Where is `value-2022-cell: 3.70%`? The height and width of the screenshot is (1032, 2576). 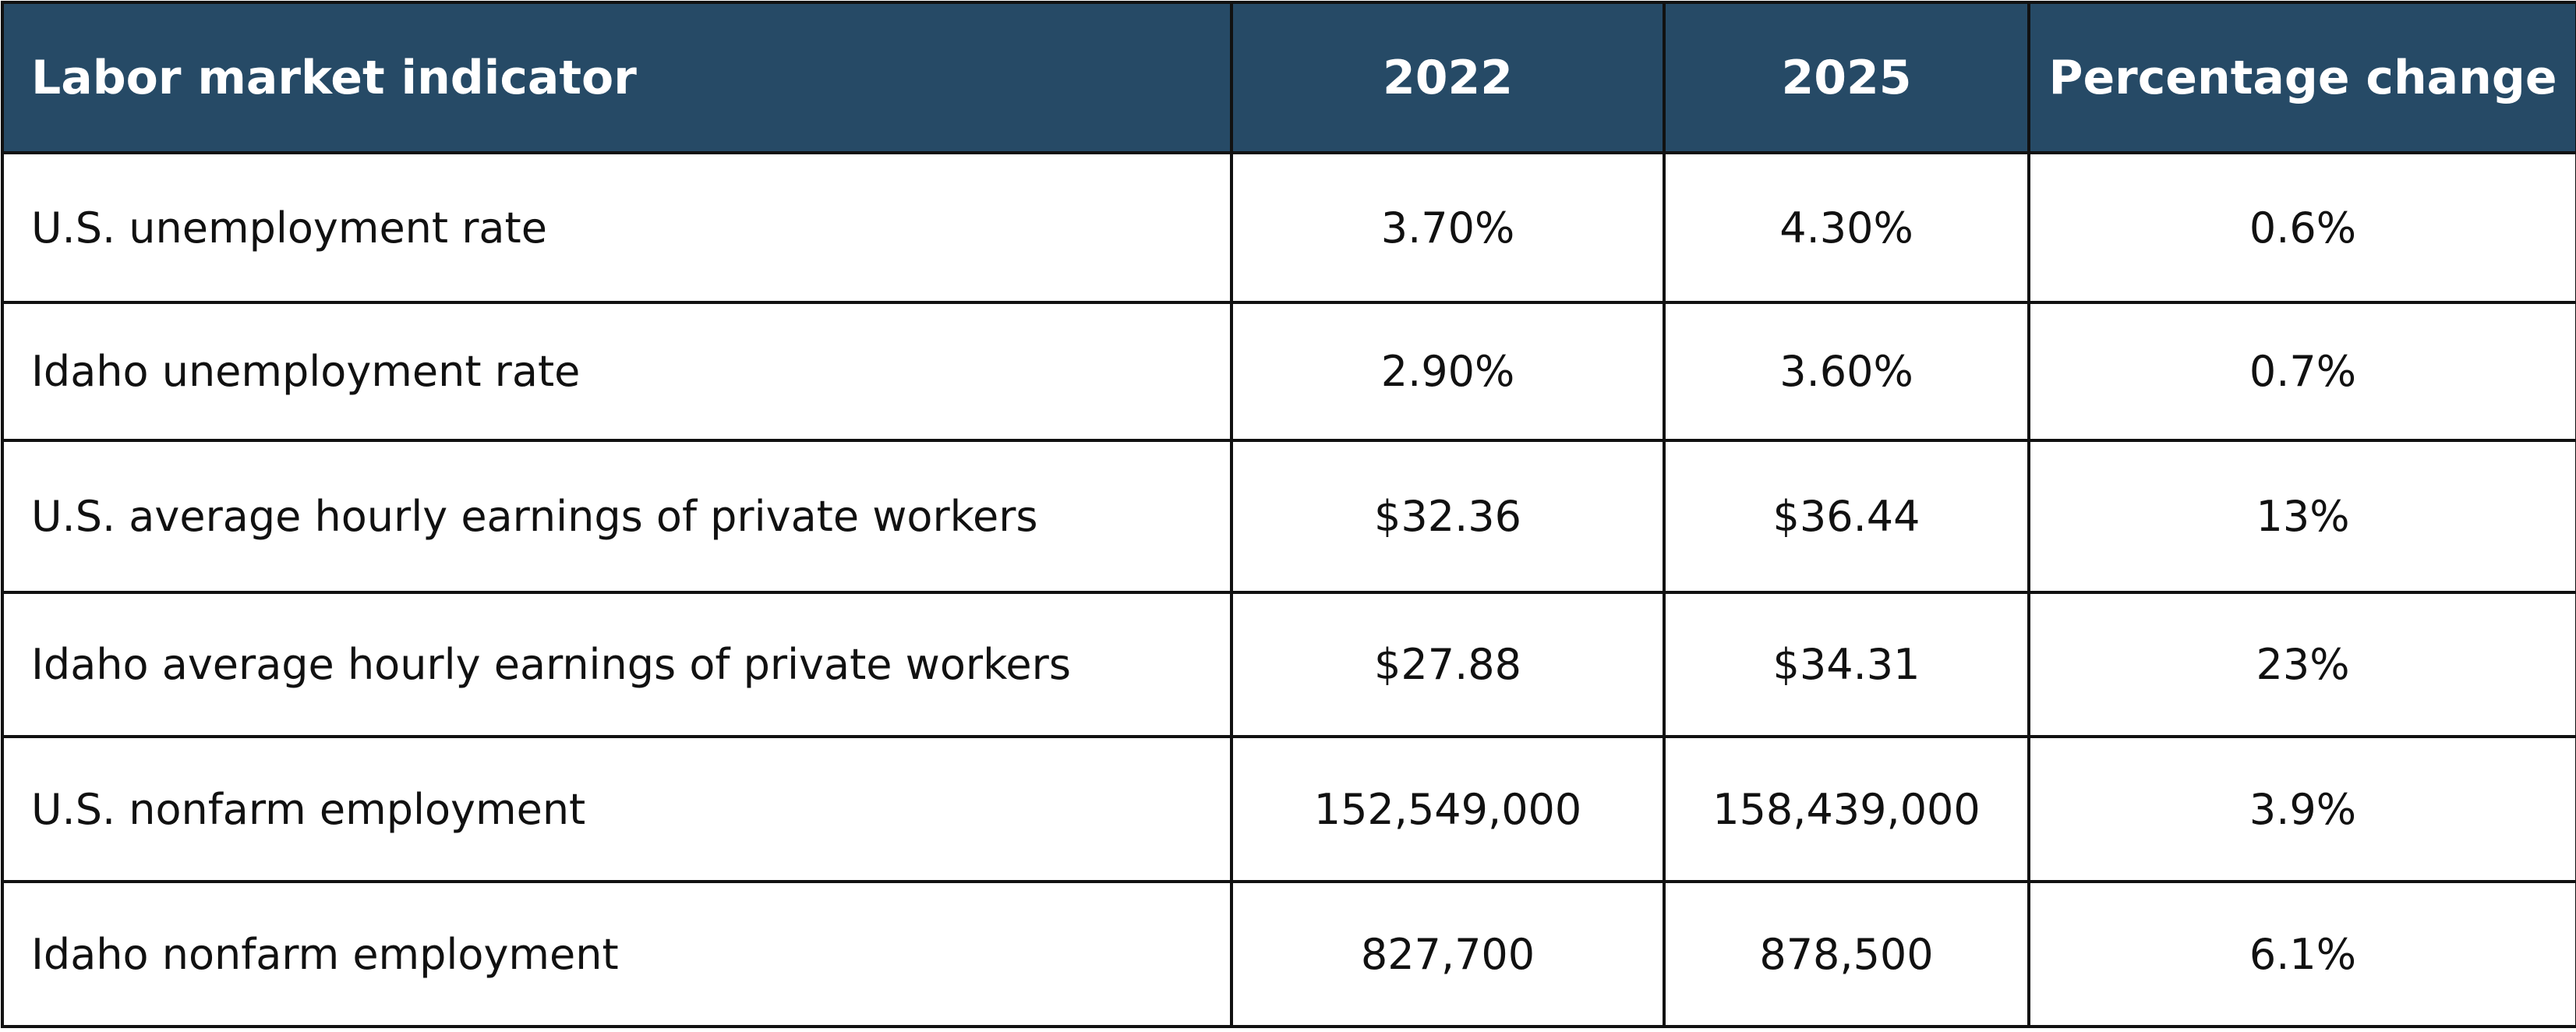 value-2022-cell: 3.70% is located at coordinates (1448, 227).